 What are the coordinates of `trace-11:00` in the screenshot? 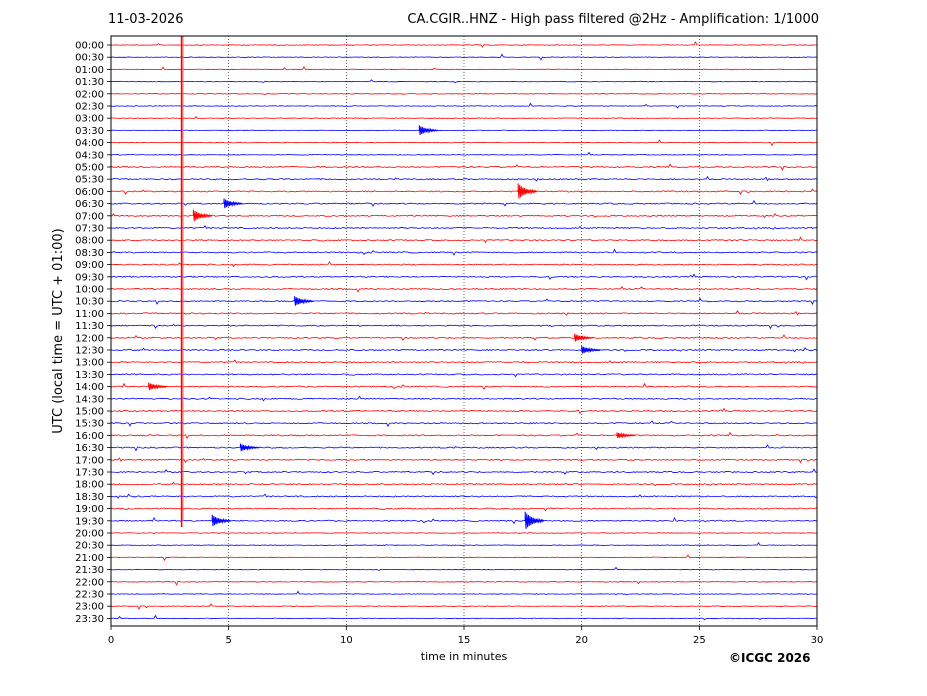 It's located at (464, 313).